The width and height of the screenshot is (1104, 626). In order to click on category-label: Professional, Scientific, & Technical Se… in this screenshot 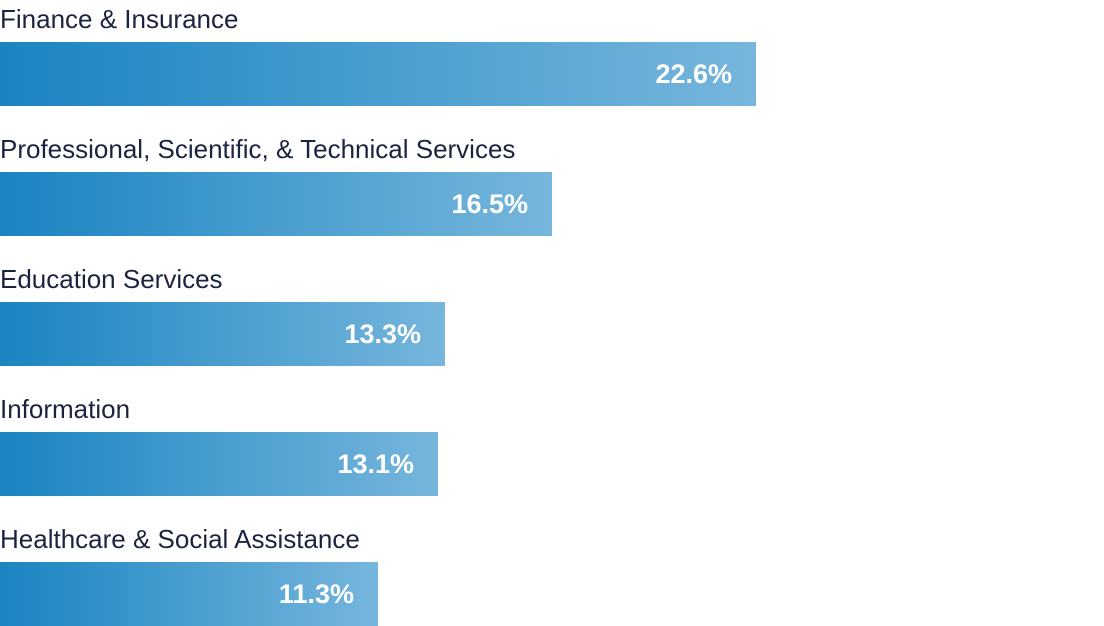, I will do `click(258, 149)`.